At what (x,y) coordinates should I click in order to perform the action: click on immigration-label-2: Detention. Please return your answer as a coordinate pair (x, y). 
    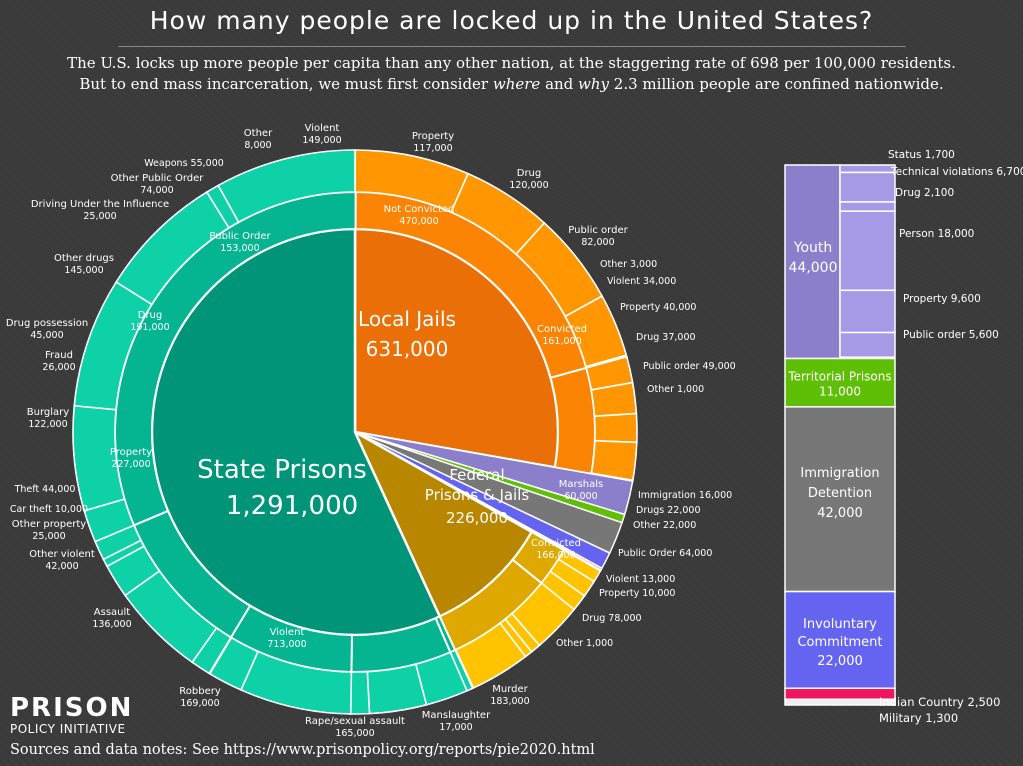
    Looking at the image, I should click on (840, 493).